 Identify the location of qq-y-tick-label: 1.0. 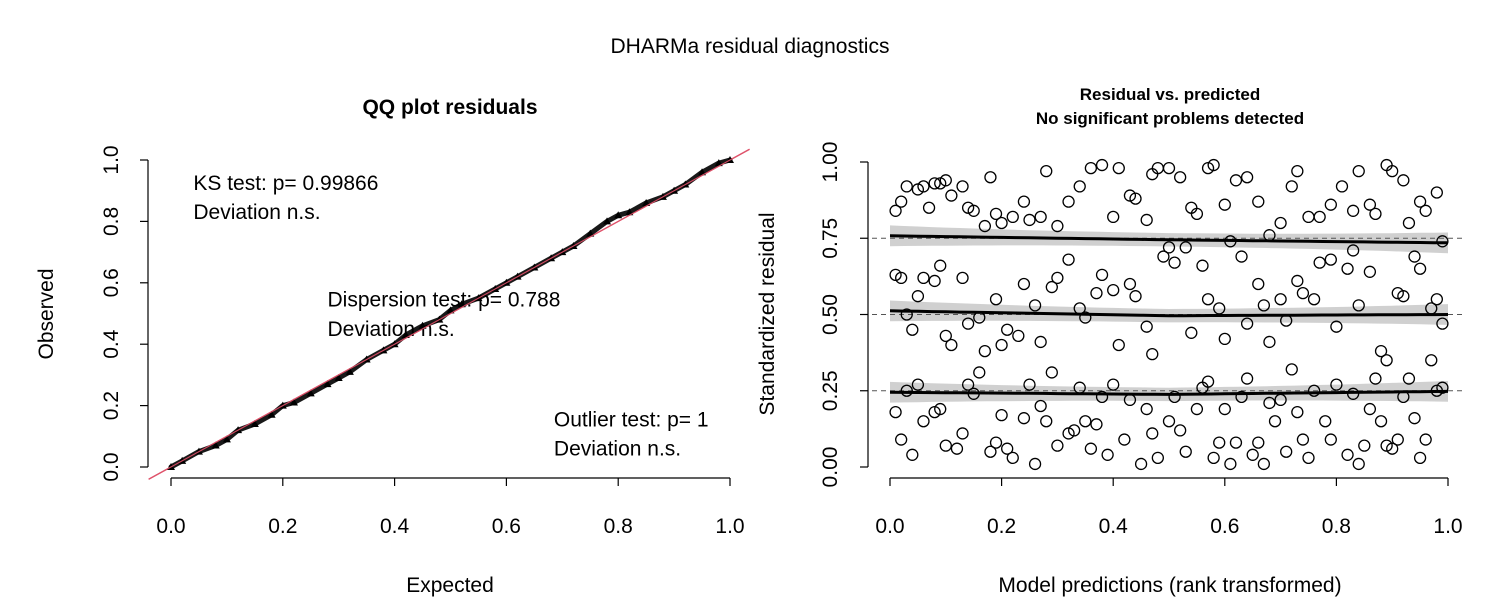
(111, 159).